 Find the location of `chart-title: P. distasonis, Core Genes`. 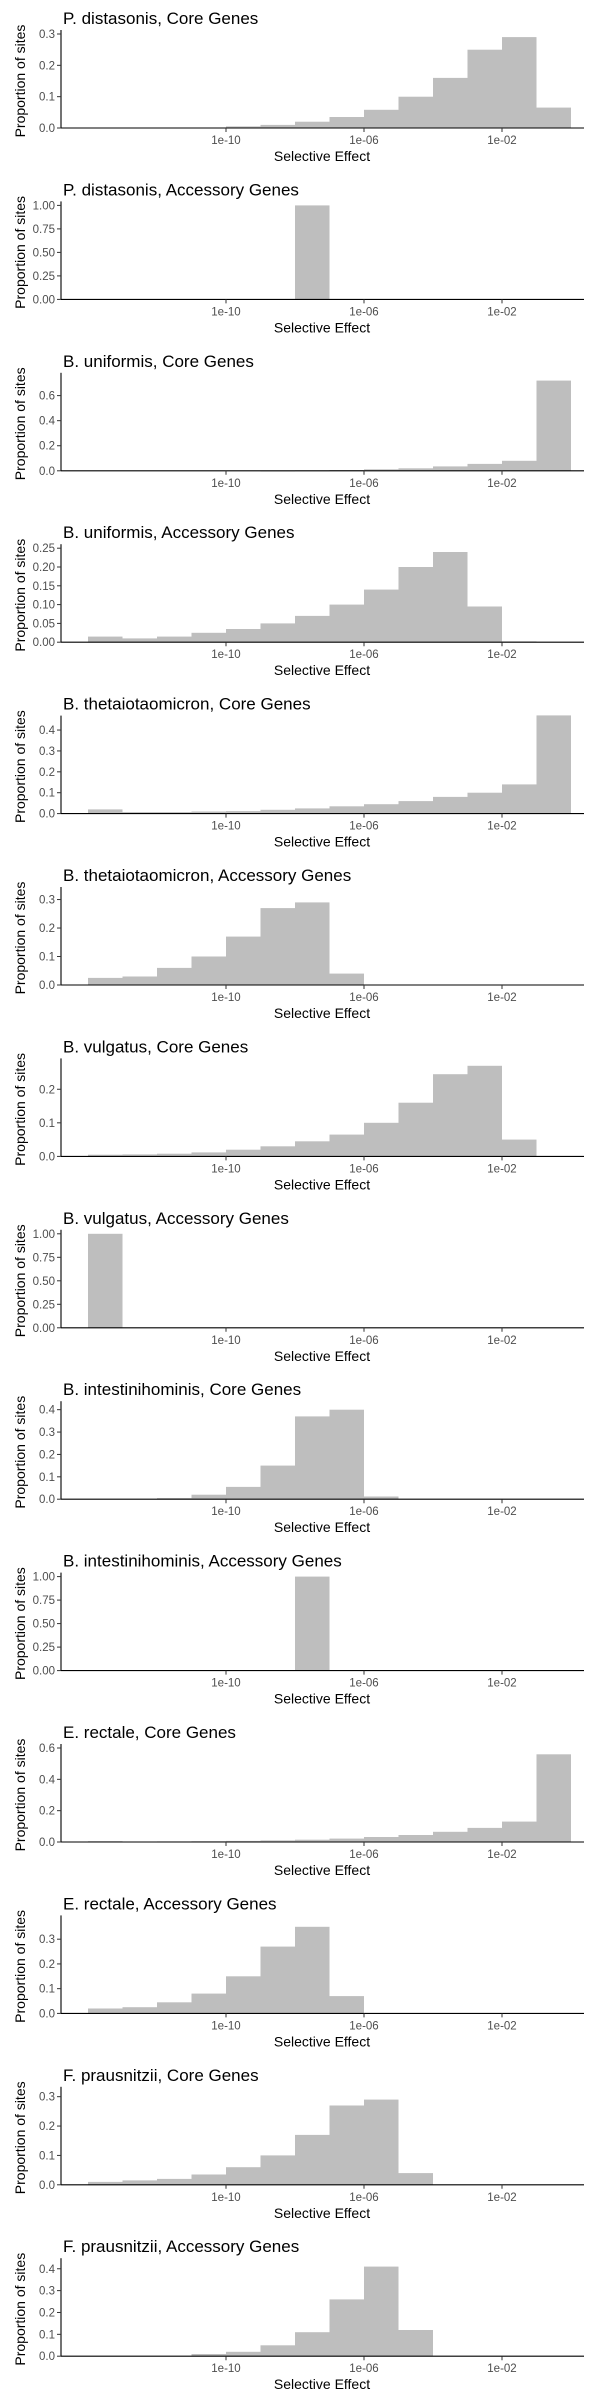

chart-title: P. distasonis, Core Genes is located at coordinates (160, 18).